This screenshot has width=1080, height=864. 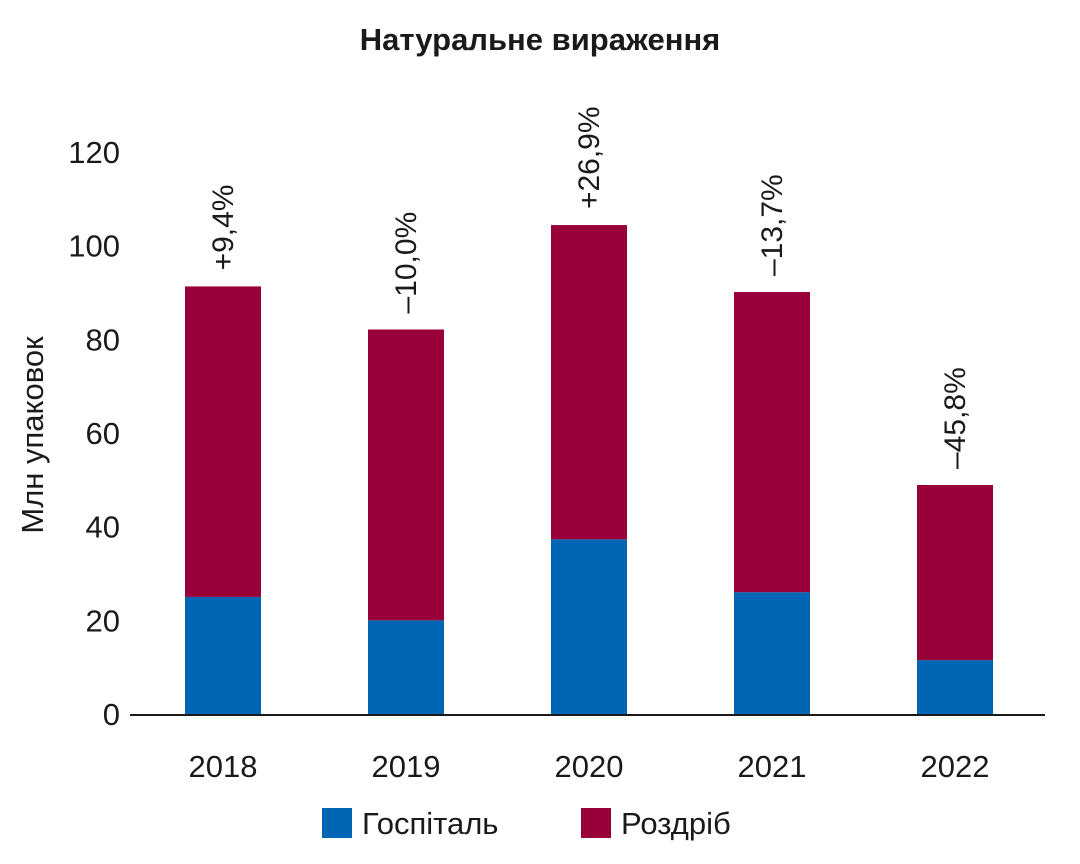 I want to click on bar-retail-2018, so click(x=223, y=441).